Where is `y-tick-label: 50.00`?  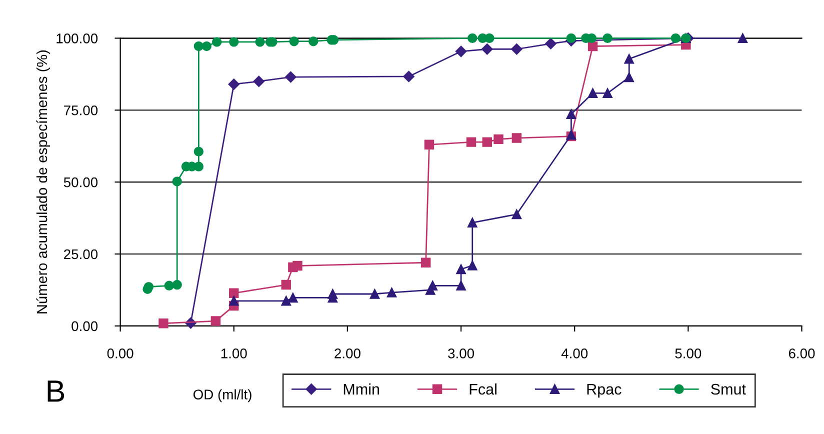 y-tick-label: 50.00 is located at coordinates (81, 182).